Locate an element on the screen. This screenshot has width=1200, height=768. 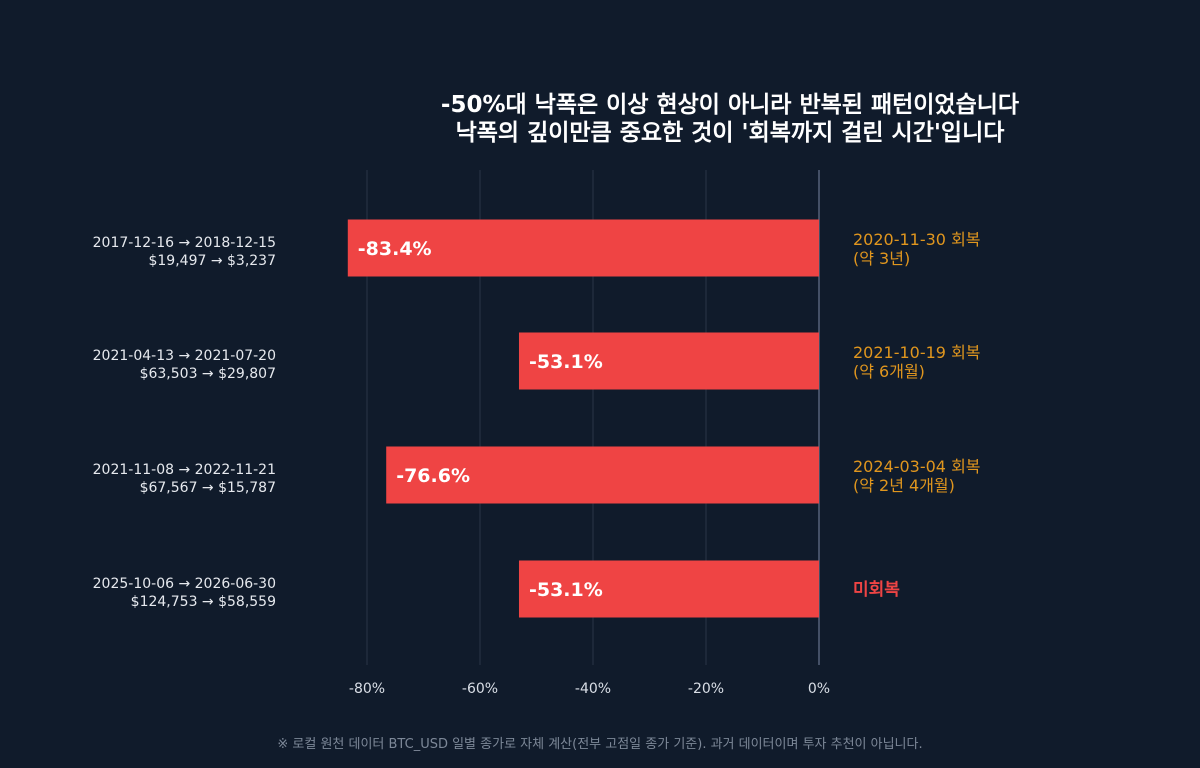
row-price-label: $124,753 → $58,559 is located at coordinates (203, 602).